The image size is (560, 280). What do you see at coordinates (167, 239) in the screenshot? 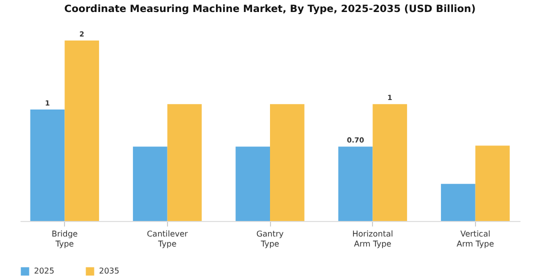
I see `x-tick-label: Cantilever Type` at bounding box center [167, 239].